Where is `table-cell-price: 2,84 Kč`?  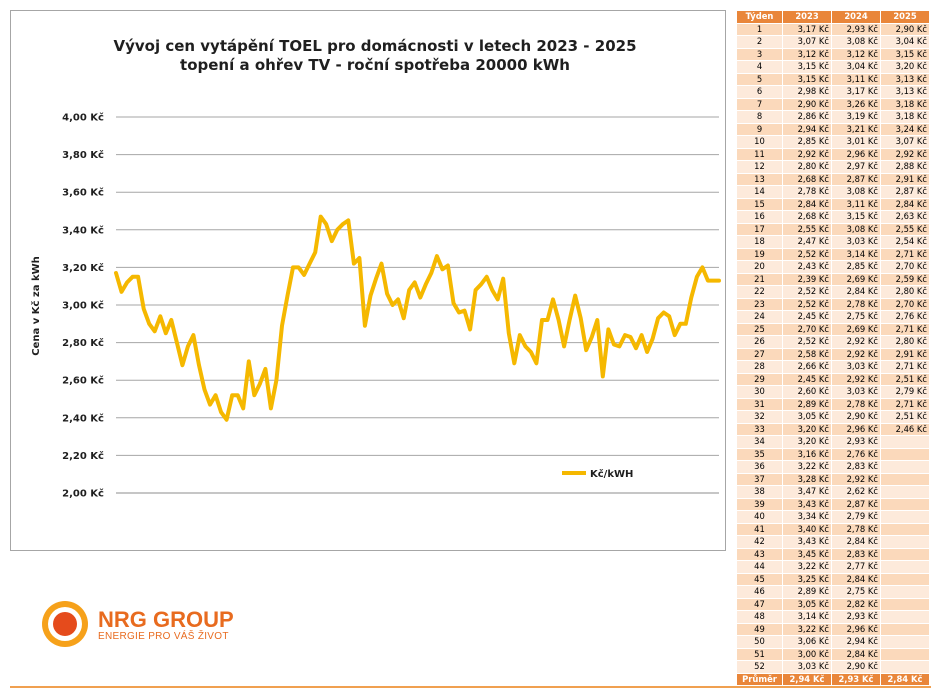 table-cell-price: 2,84 Kč is located at coordinates (807, 204).